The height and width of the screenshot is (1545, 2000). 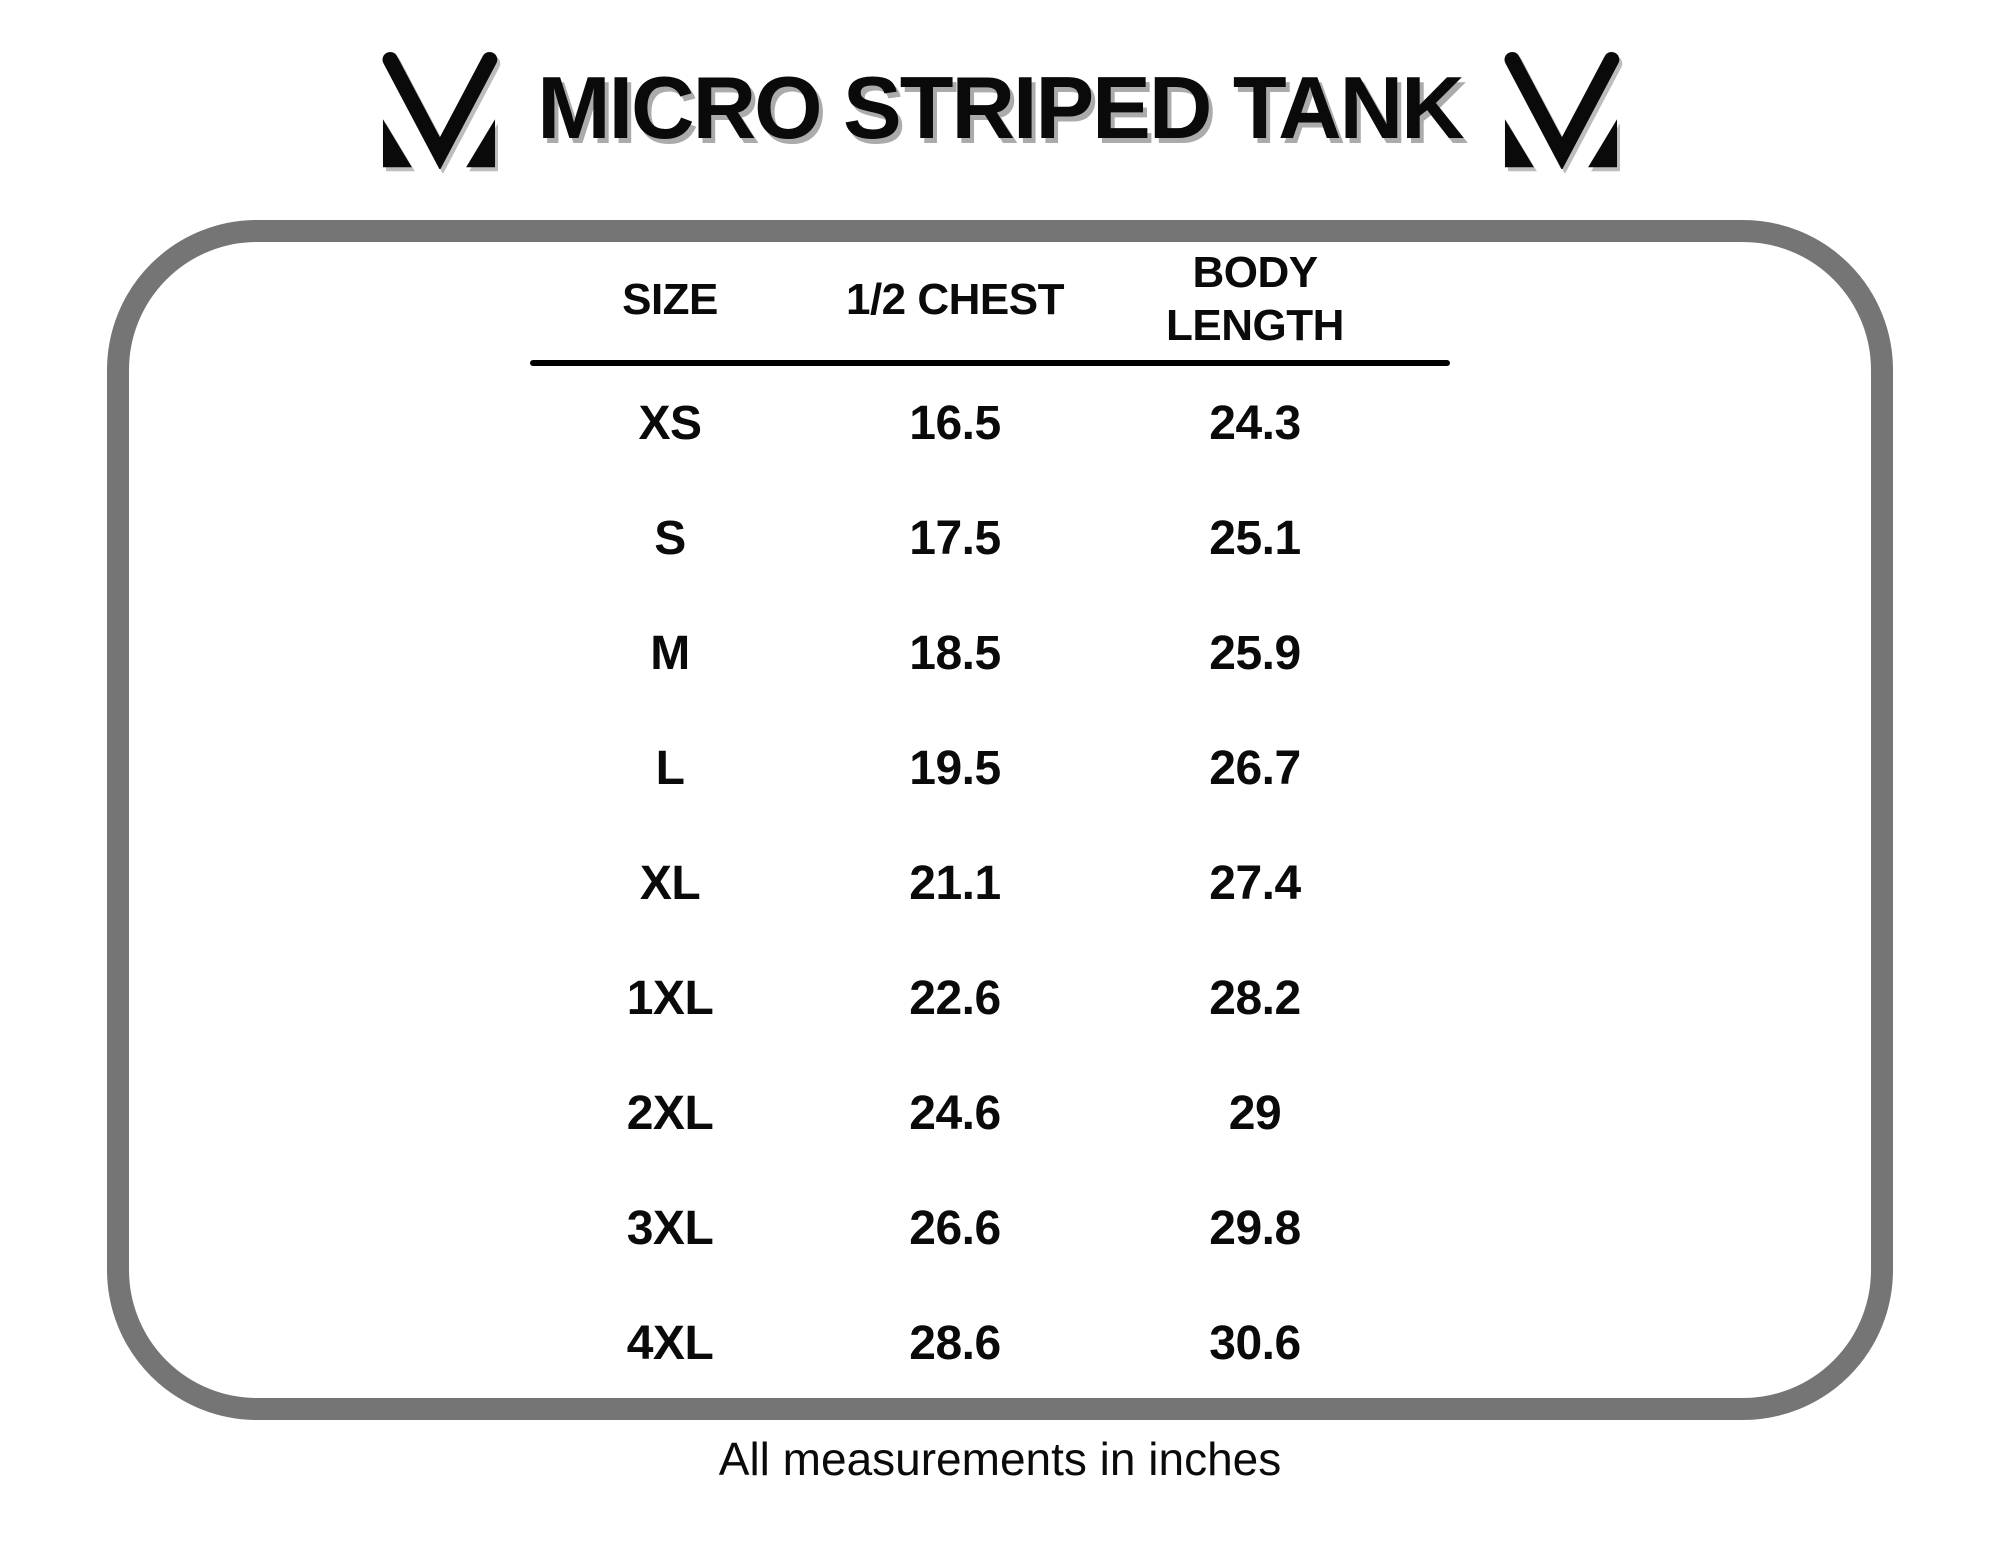 What do you see at coordinates (1255, 768) in the screenshot?
I see `body-length-cell: 26.7` at bounding box center [1255, 768].